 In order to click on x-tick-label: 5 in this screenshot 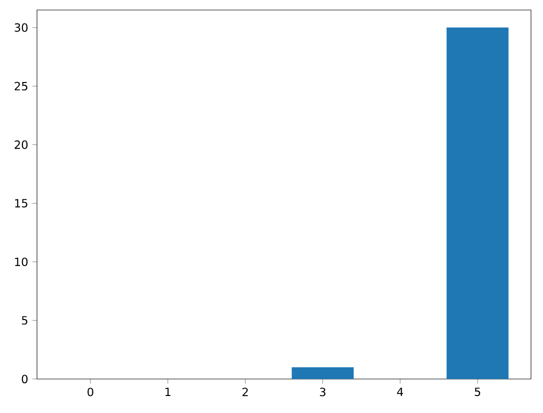, I will do `click(477, 392)`.